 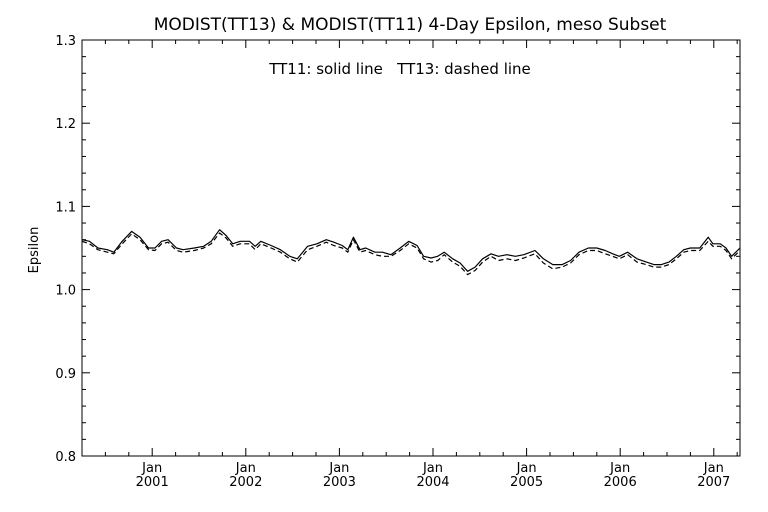 I want to click on line-style-annotation: TT11: solid line TT13: dashed line, so click(x=399, y=69).